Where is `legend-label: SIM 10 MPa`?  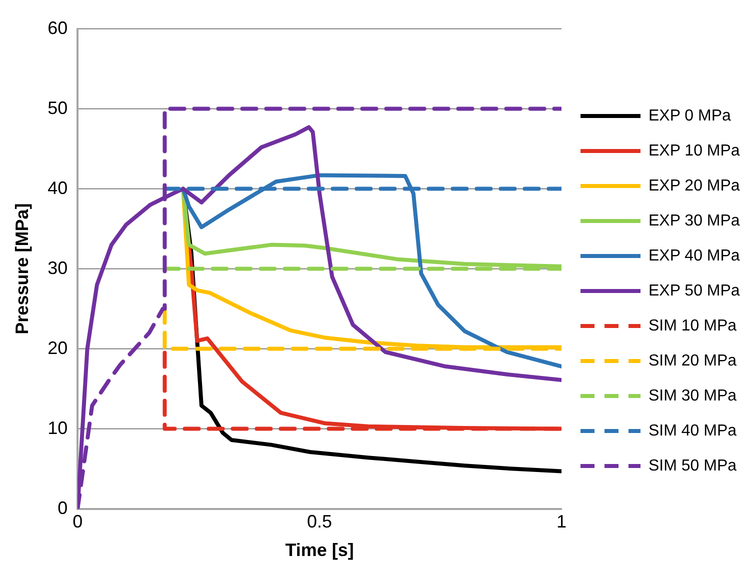
legend-label: SIM 10 MPa is located at coordinates (692, 325).